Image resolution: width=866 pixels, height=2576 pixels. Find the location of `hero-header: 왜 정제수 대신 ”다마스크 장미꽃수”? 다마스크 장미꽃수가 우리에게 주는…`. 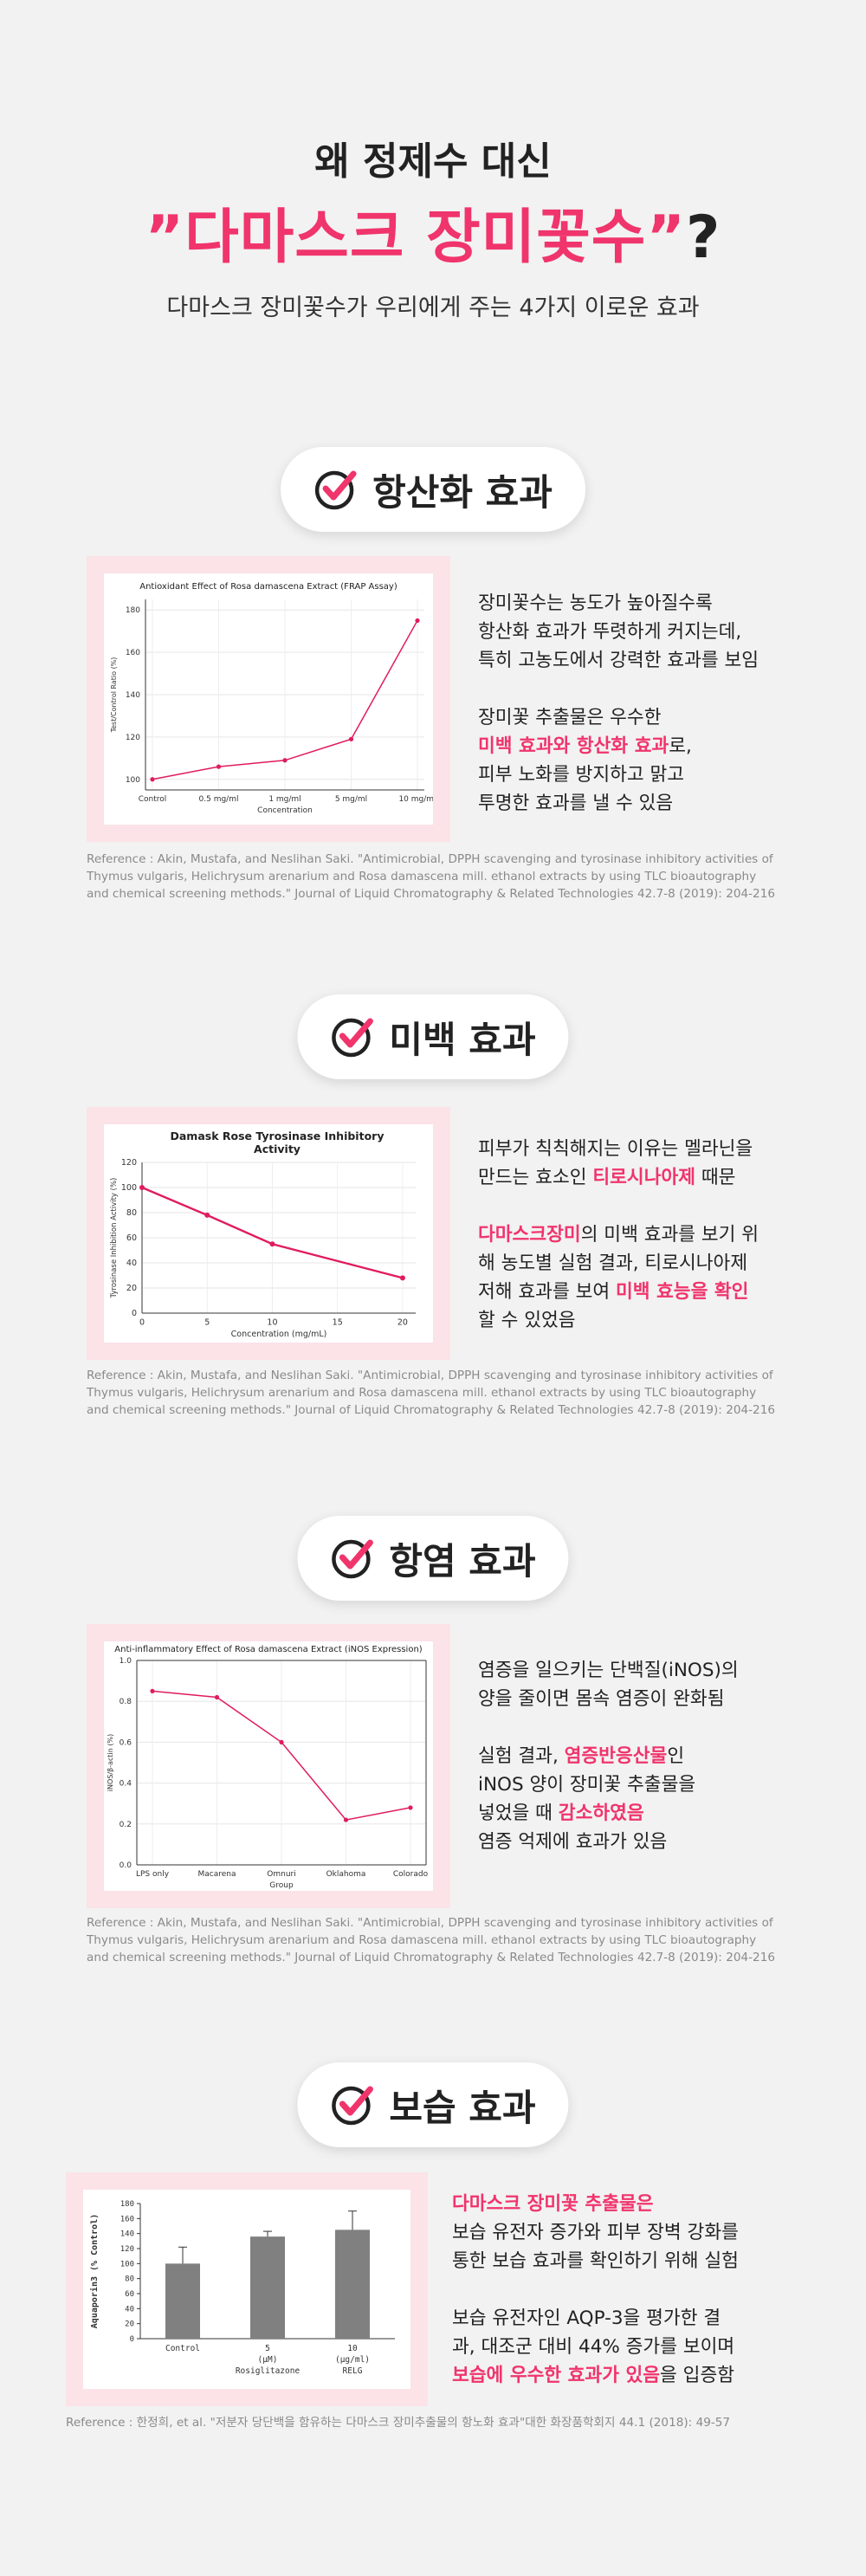

hero-header: 왜 정제수 대신 ”다마스크 장미꽃수”? 다마스크 장미꽃수가 우리에게 주는… is located at coordinates (433, 190).